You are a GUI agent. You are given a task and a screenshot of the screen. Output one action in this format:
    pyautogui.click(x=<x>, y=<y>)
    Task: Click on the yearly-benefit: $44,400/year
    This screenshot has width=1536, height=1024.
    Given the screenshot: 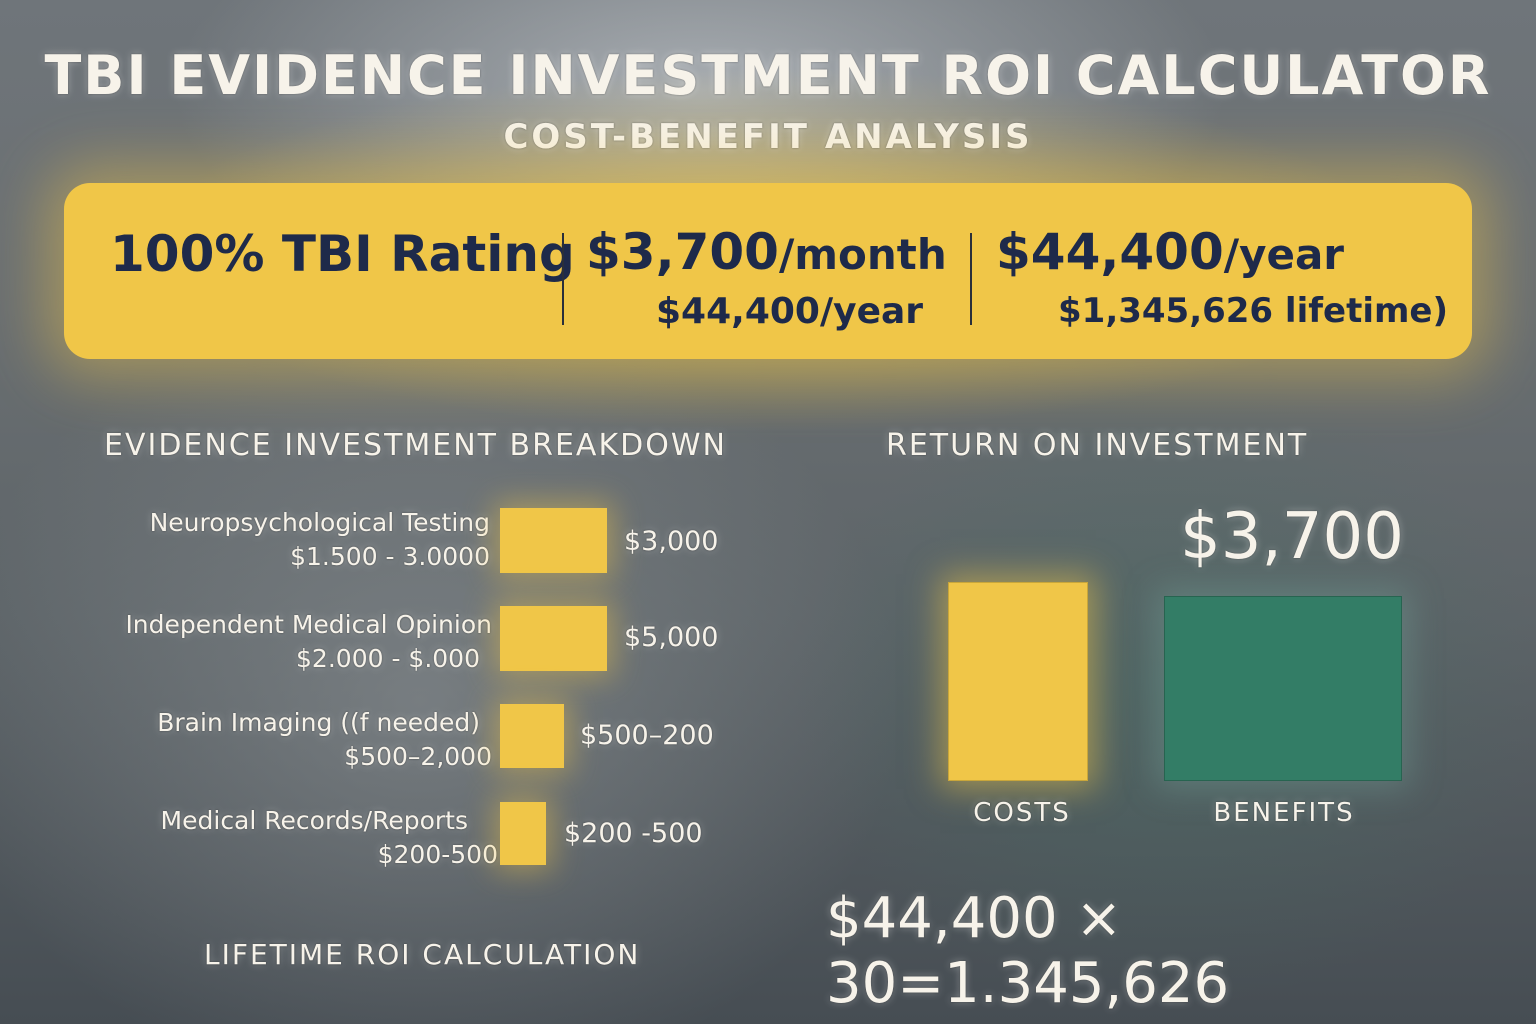 What is the action you would take?
    pyautogui.click(x=1170, y=252)
    